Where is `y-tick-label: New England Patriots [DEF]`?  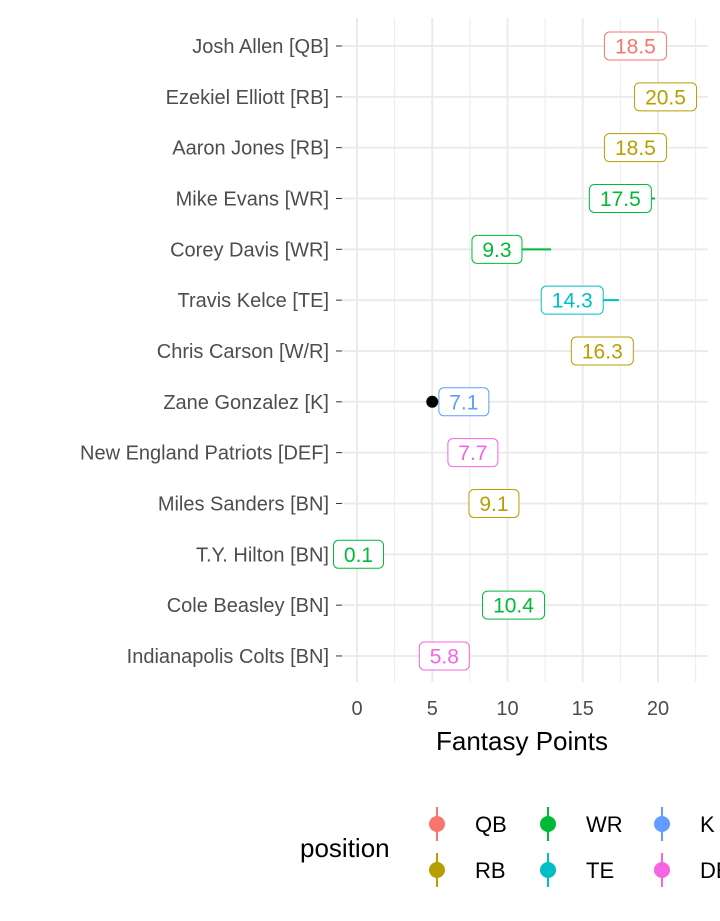 y-tick-label: New England Patriots [DEF] is located at coordinates (204, 454).